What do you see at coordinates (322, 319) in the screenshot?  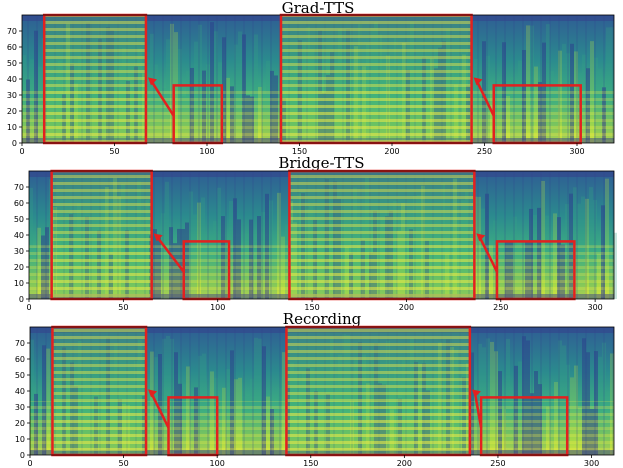 I see `panel-title: Recording` at bounding box center [322, 319].